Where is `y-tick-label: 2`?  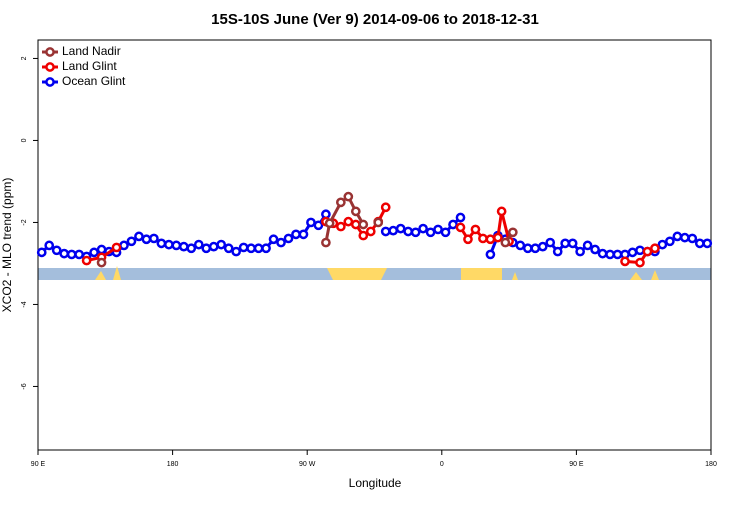 y-tick-label: 2 is located at coordinates (24, 58).